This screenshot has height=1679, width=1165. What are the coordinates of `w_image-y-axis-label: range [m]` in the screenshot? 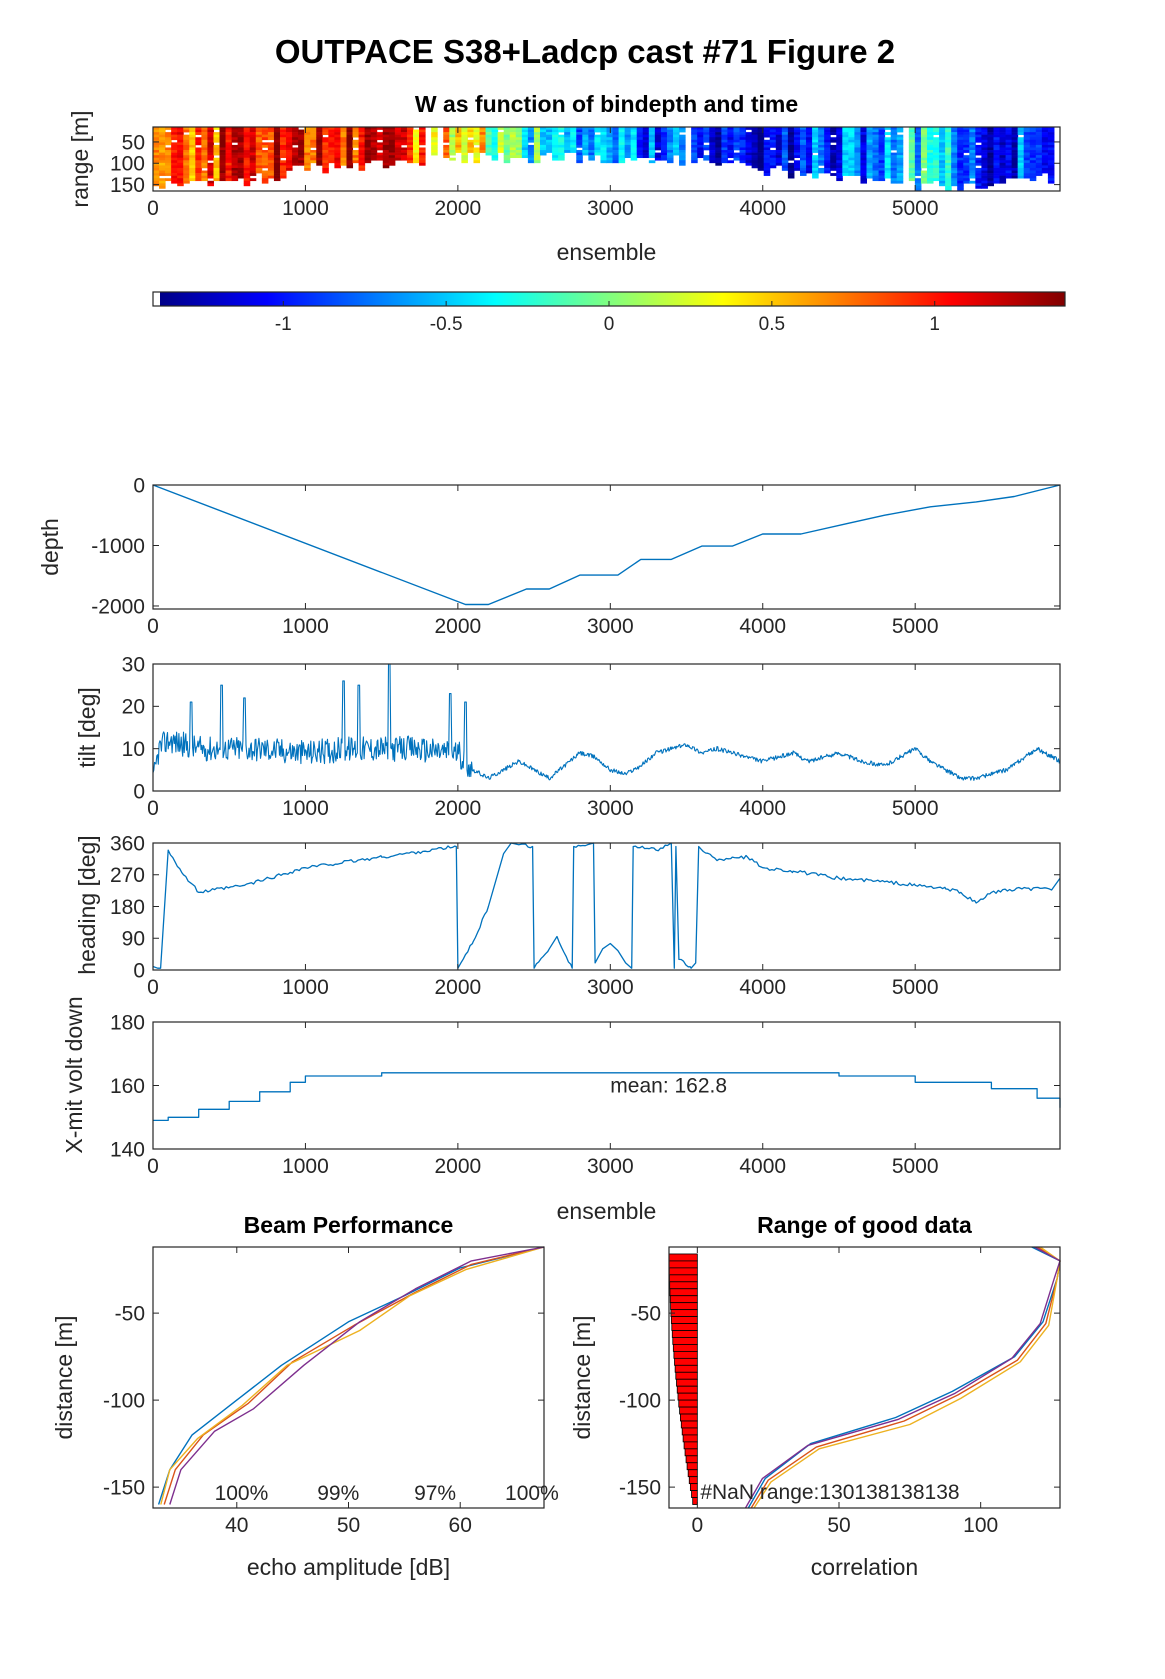 It's located at (80, 158).